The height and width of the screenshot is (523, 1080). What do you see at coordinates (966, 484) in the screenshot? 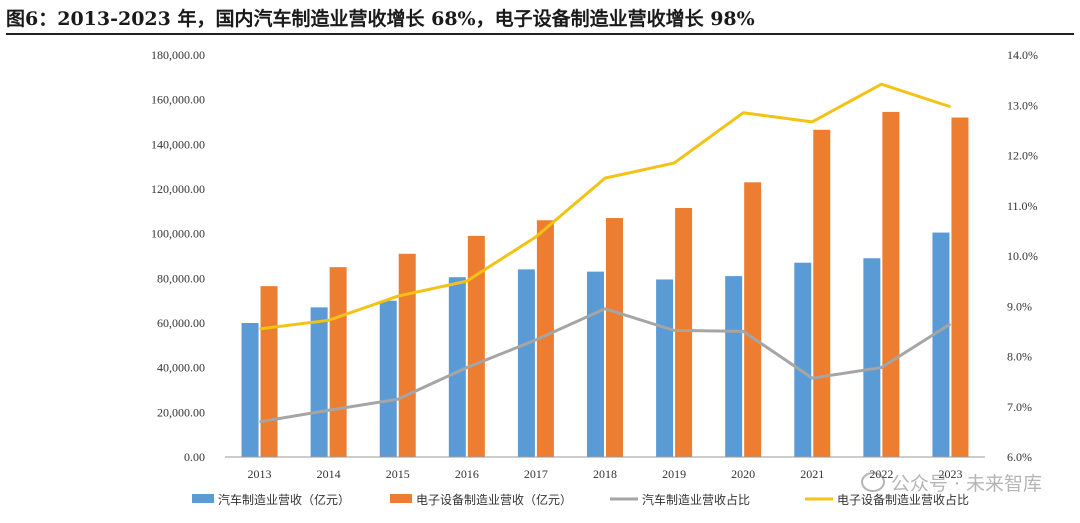
I see `watermark-text: 公众号 · 未来智库` at bounding box center [966, 484].